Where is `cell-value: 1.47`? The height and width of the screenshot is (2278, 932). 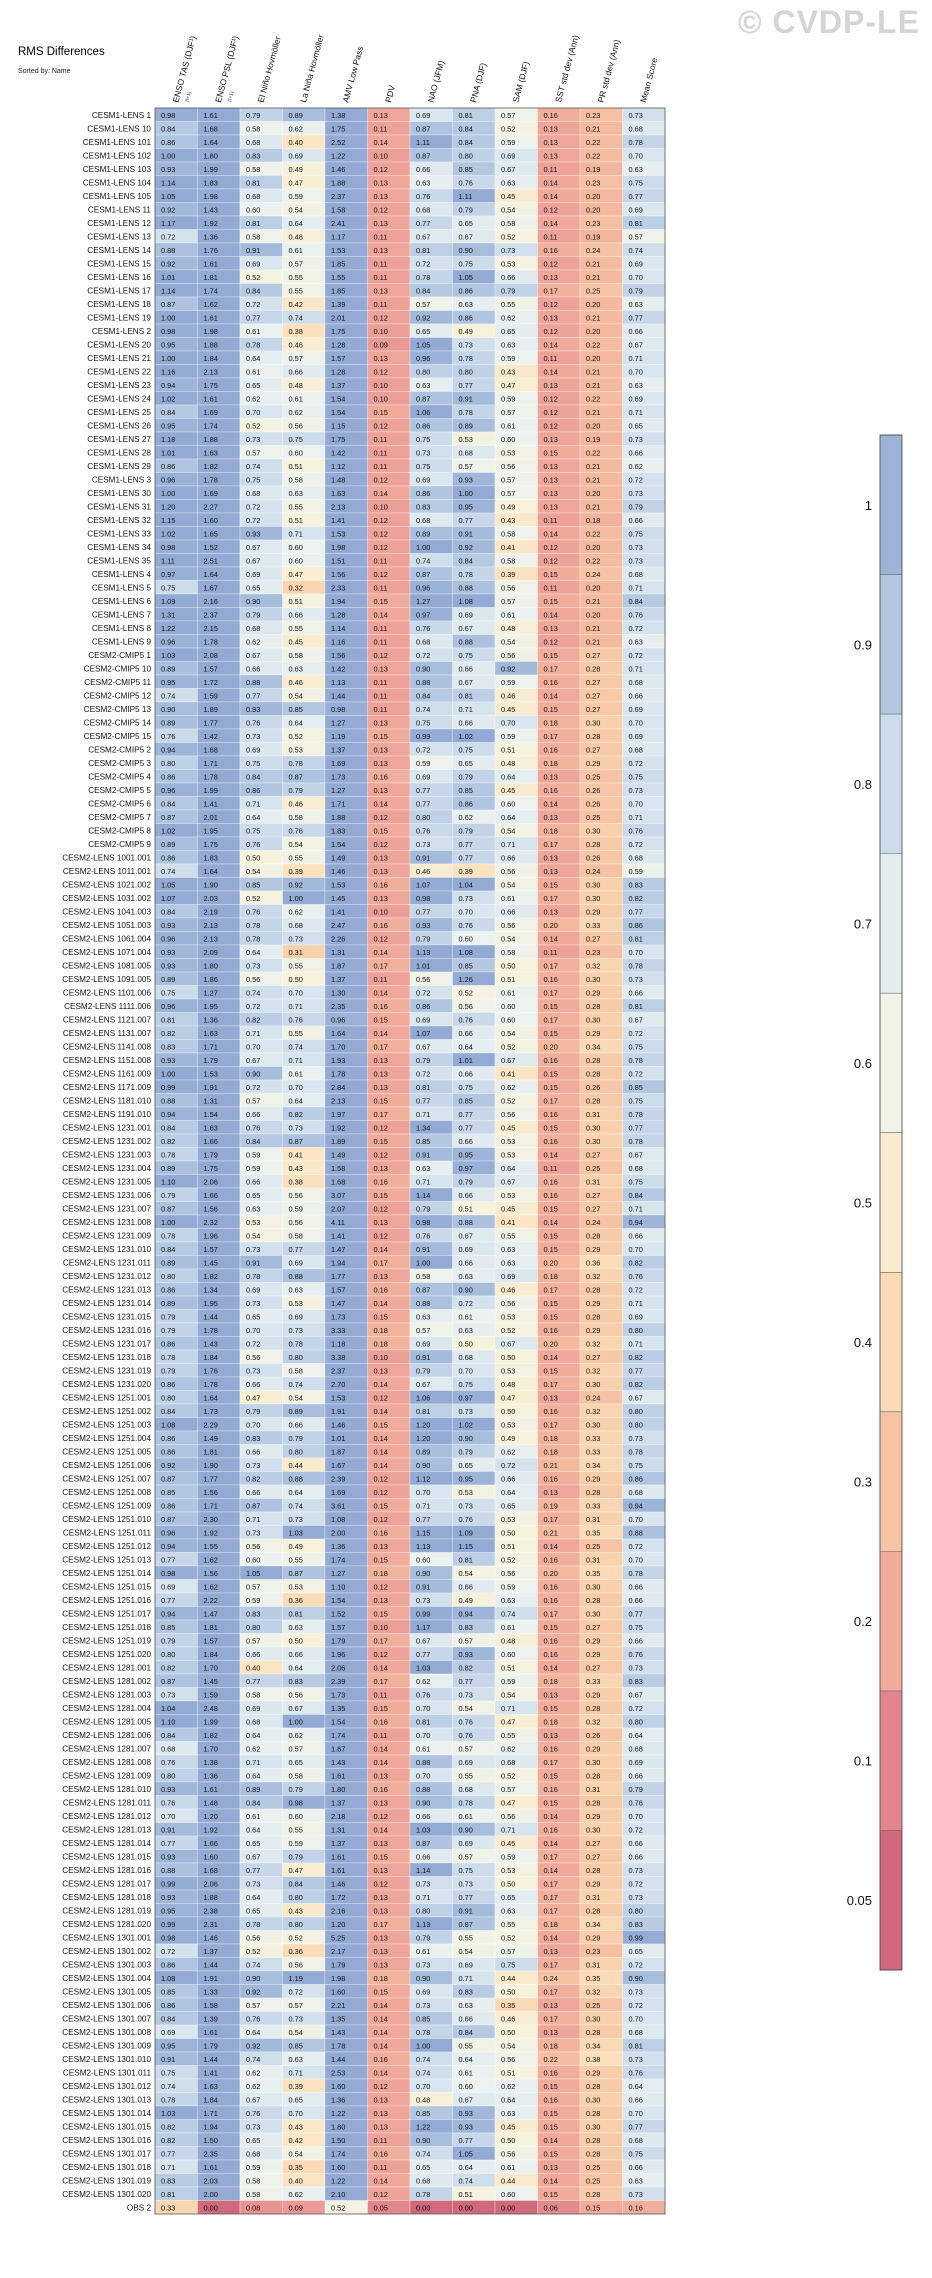
cell-value: 1.47 is located at coordinates (211, 1614).